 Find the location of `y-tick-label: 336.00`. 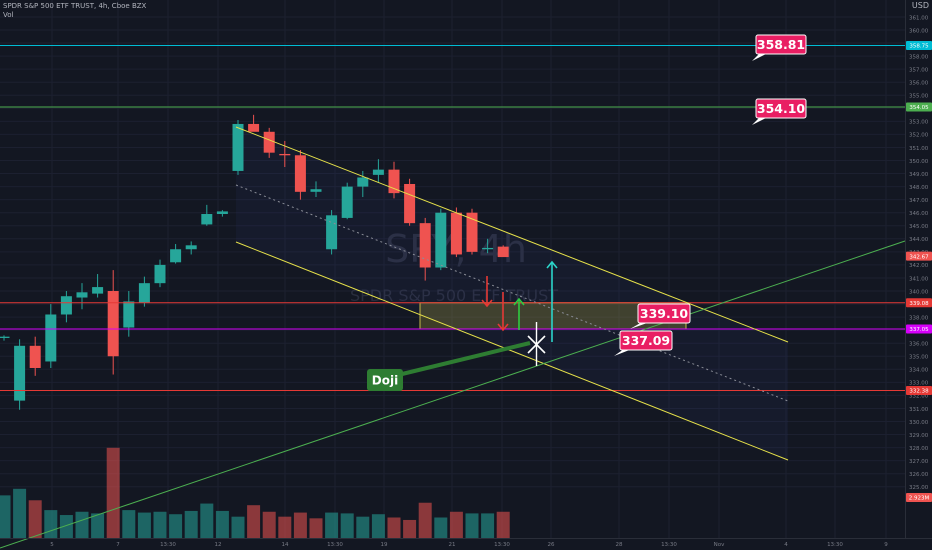

y-tick-label: 336.00 is located at coordinates (919, 345).